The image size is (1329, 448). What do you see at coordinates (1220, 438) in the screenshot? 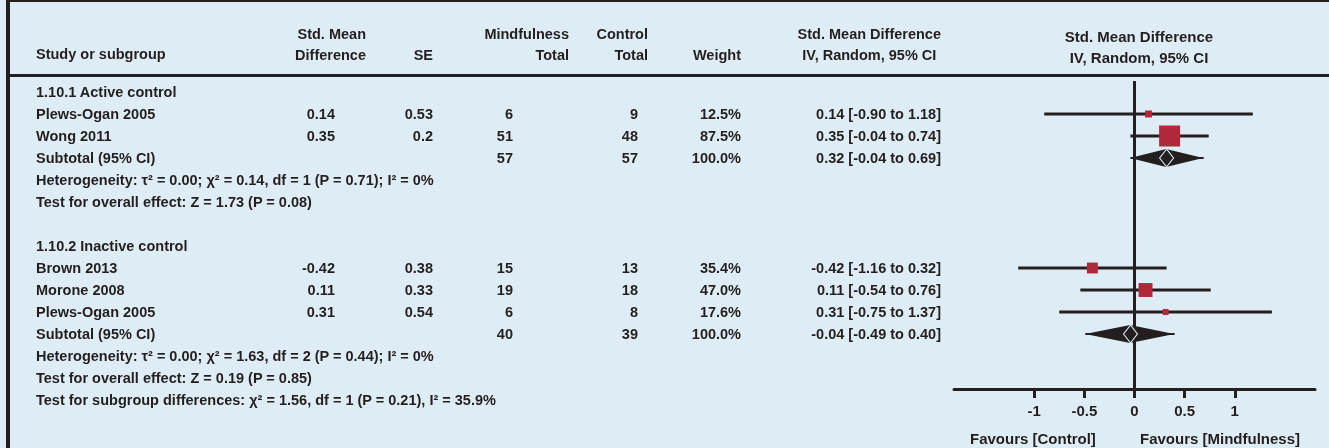
I see `text: Favours [Mindfulness]` at bounding box center [1220, 438].